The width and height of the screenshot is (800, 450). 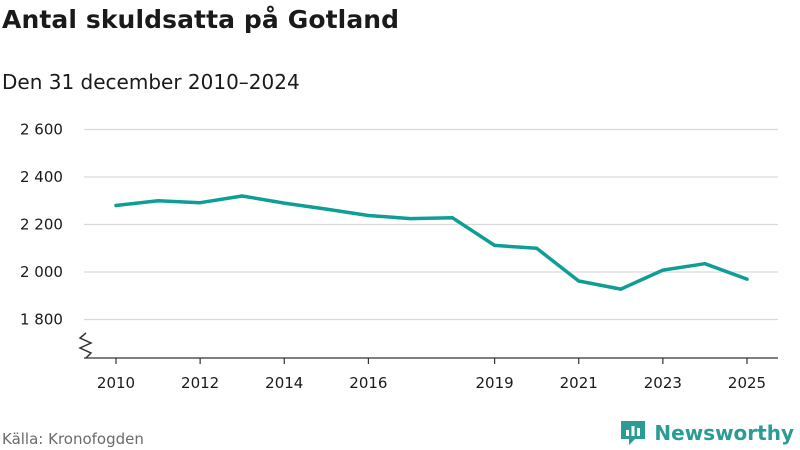 What do you see at coordinates (368, 383) in the screenshot?
I see `x-tick-label: 2016` at bounding box center [368, 383].